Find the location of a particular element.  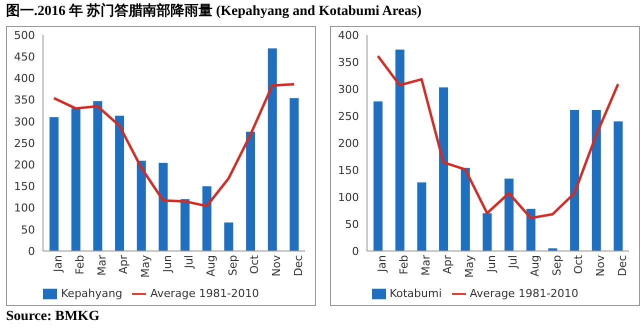

legend-label: Kepahyang is located at coordinates (91, 293).